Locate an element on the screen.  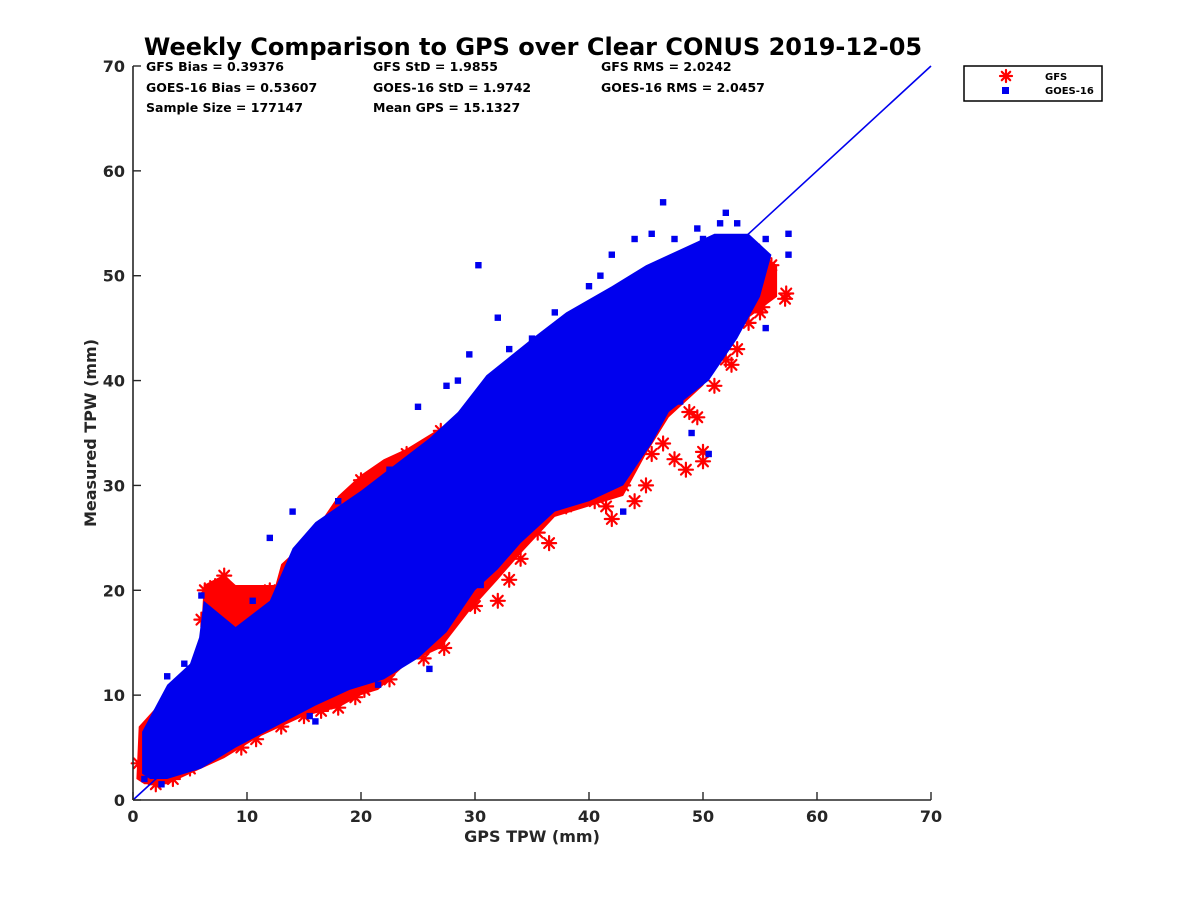
stat-goes-std: GOES-16 StD = 1.9742 is located at coordinates (452, 87).